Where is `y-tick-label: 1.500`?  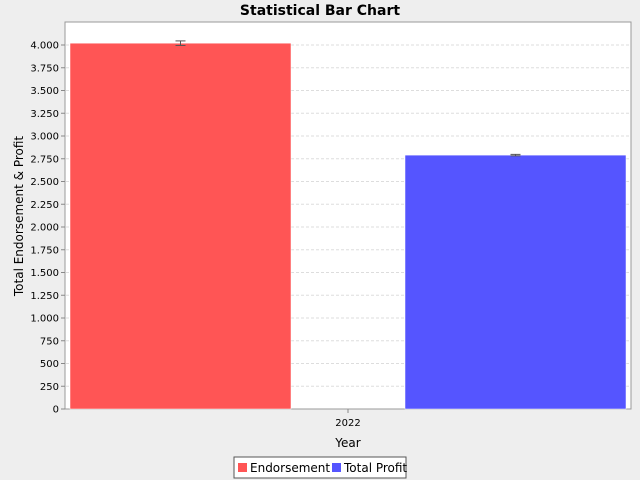 y-tick-label: 1.500 is located at coordinates (44, 273).